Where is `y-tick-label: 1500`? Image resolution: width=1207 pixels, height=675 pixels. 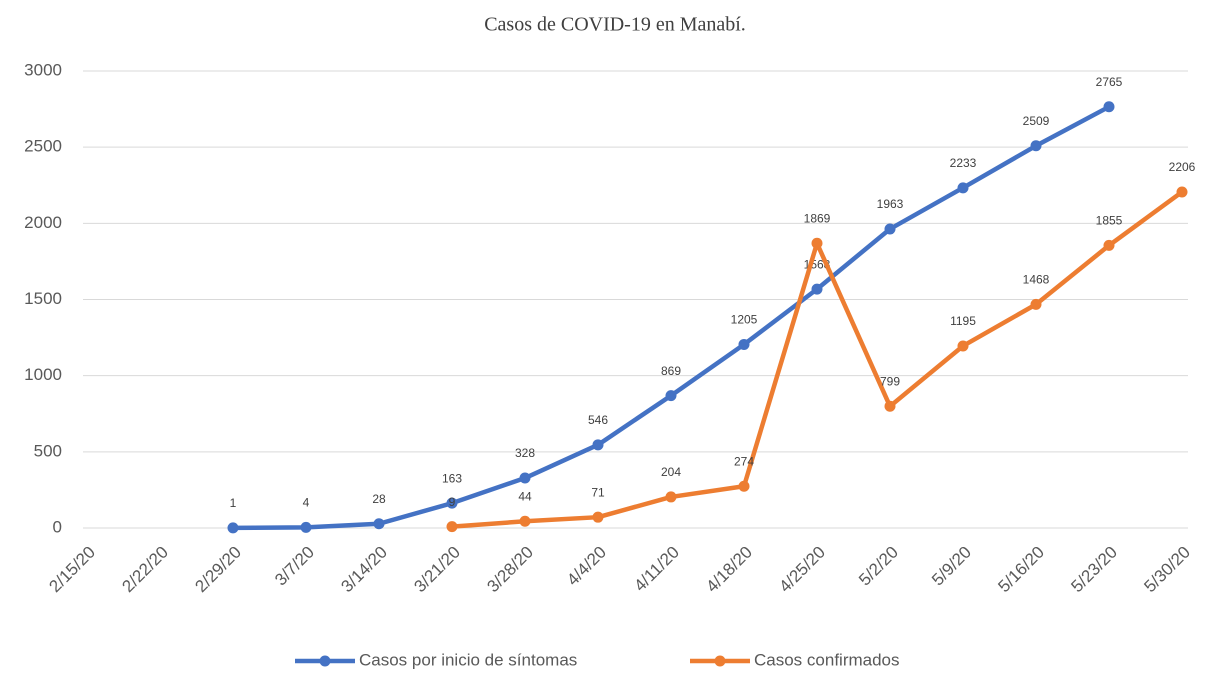 y-tick-label: 1500 is located at coordinates (43, 298).